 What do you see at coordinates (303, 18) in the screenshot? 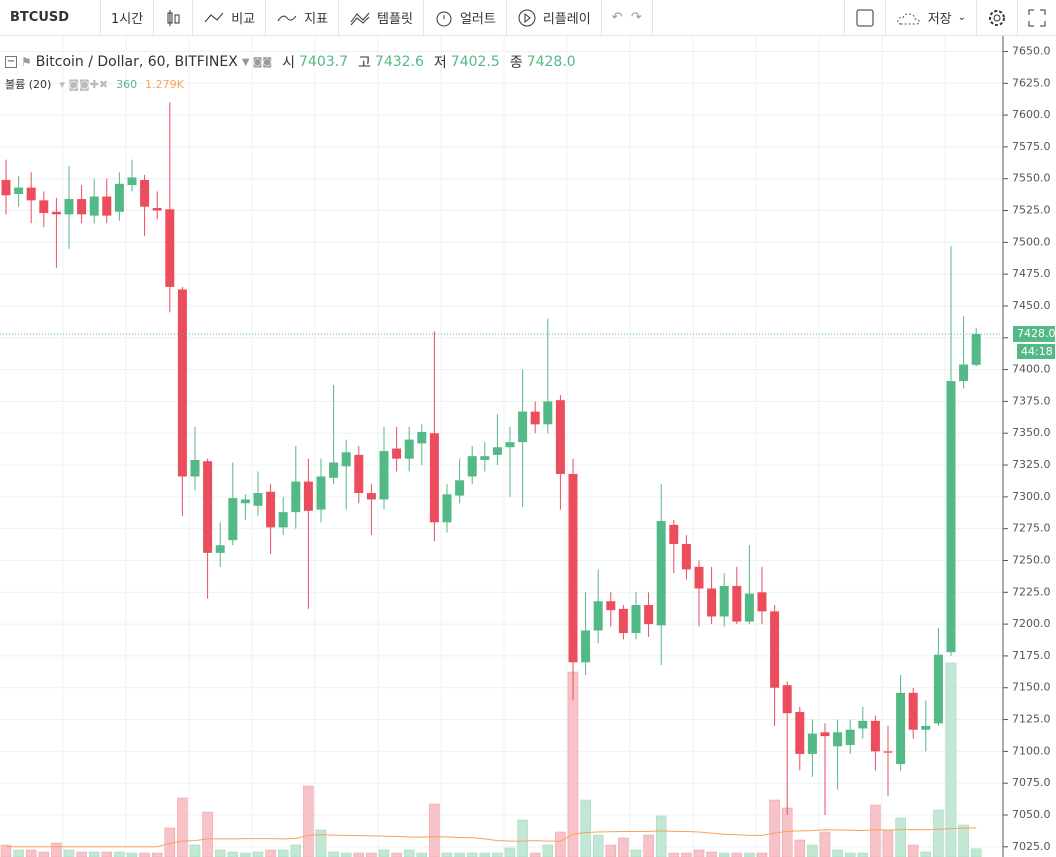
I see `indicators: 지표` at bounding box center [303, 18].